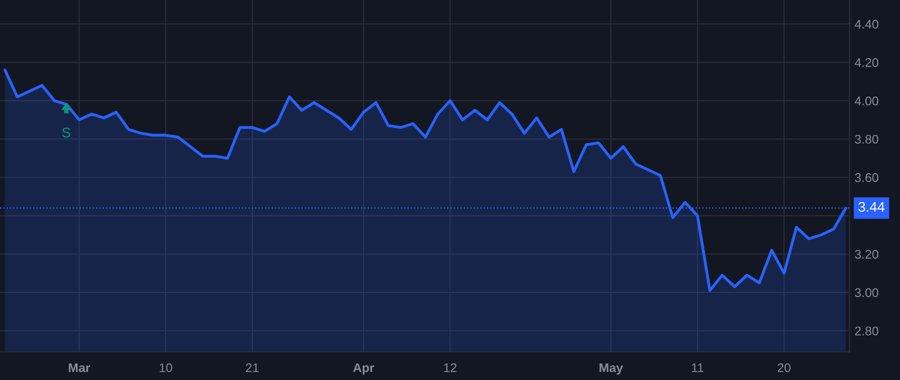 Image resolution: width=900 pixels, height=380 pixels. Describe the element at coordinates (698, 367) in the screenshot. I see `x-tick-label: 11` at that location.